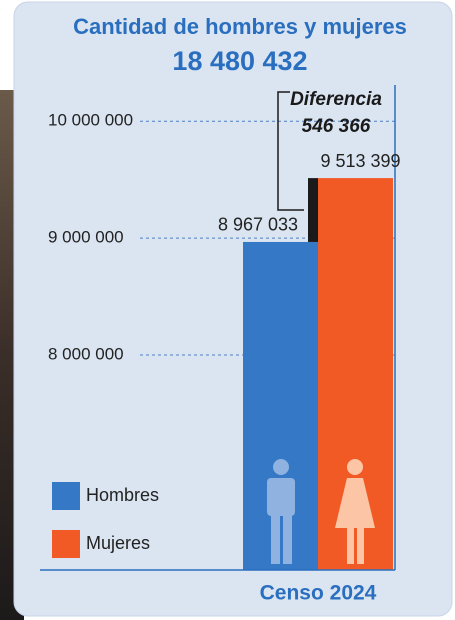  What do you see at coordinates (90, 120) in the screenshot?
I see `y-tick-label: 10 000 000` at bounding box center [90, 120].